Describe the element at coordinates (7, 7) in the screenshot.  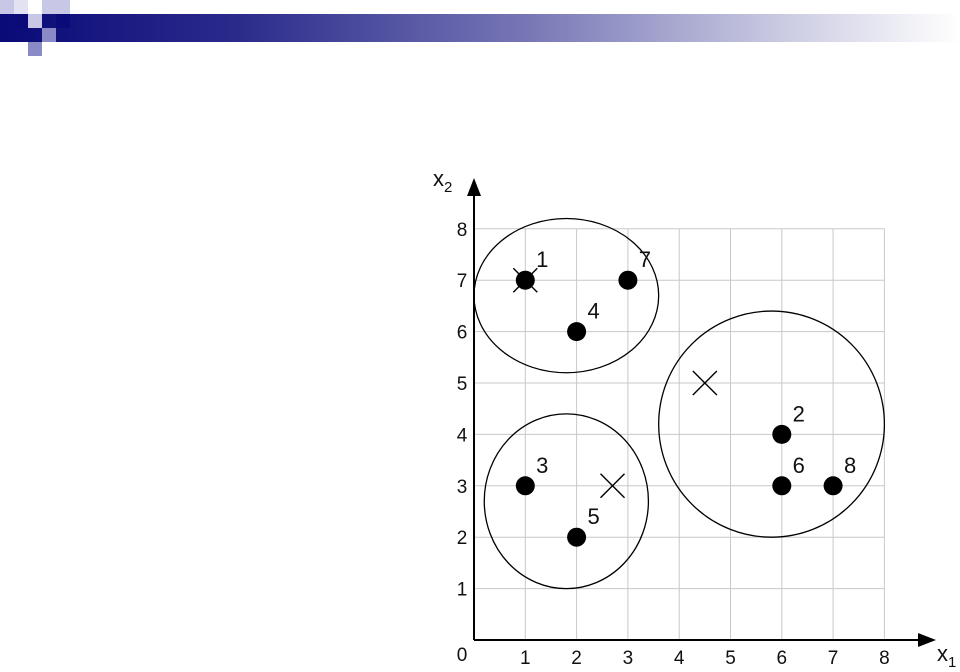
I see `logo-square-light` at that location.